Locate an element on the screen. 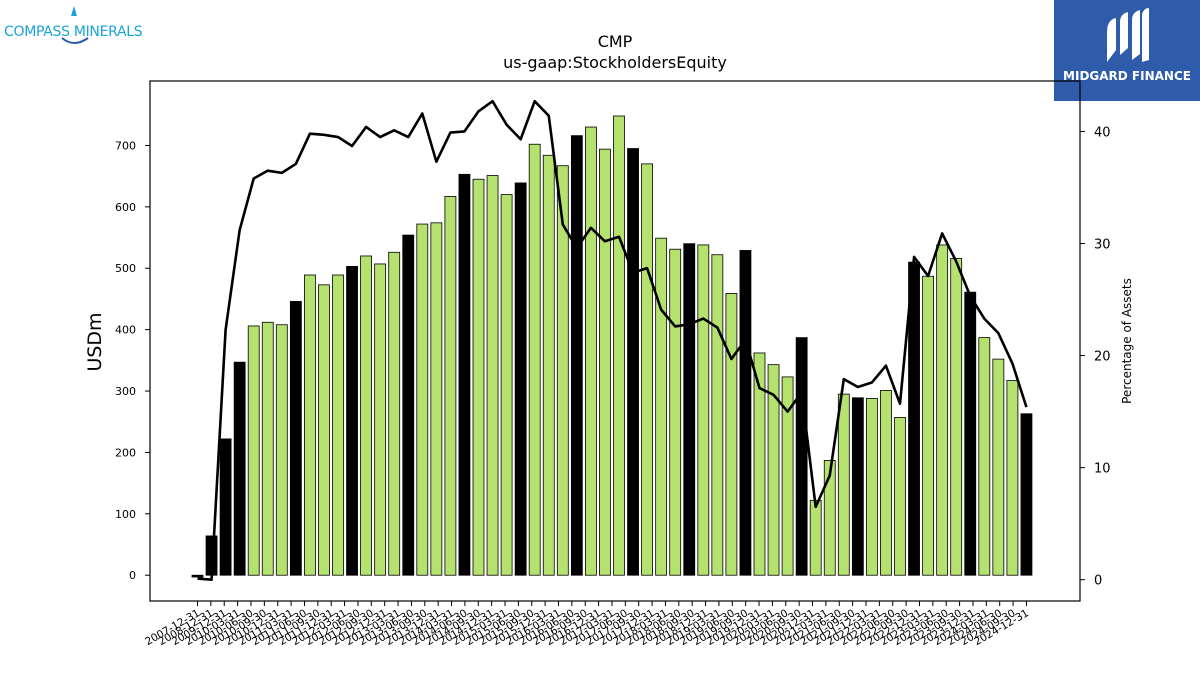 This screenshot has height=675, width=1200. y-axis-right: 0 10 20 30 40 is located at coordinates (1095, 357).